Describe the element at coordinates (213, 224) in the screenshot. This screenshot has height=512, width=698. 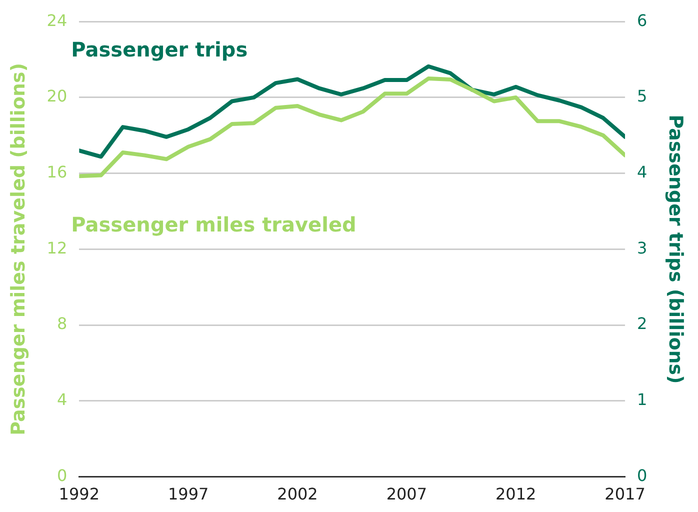
I see `series-label: Passenger miles traveled` at that location.